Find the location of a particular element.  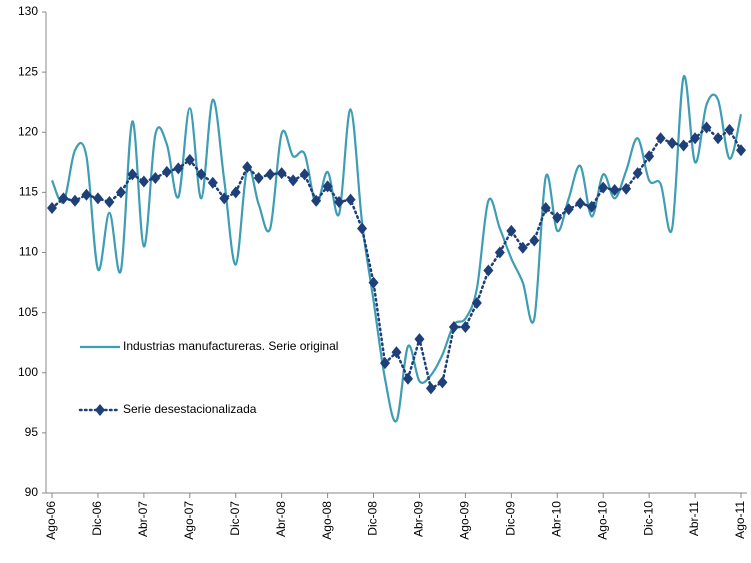

y-tick-label: 125 is located at coordinates (28, 71).